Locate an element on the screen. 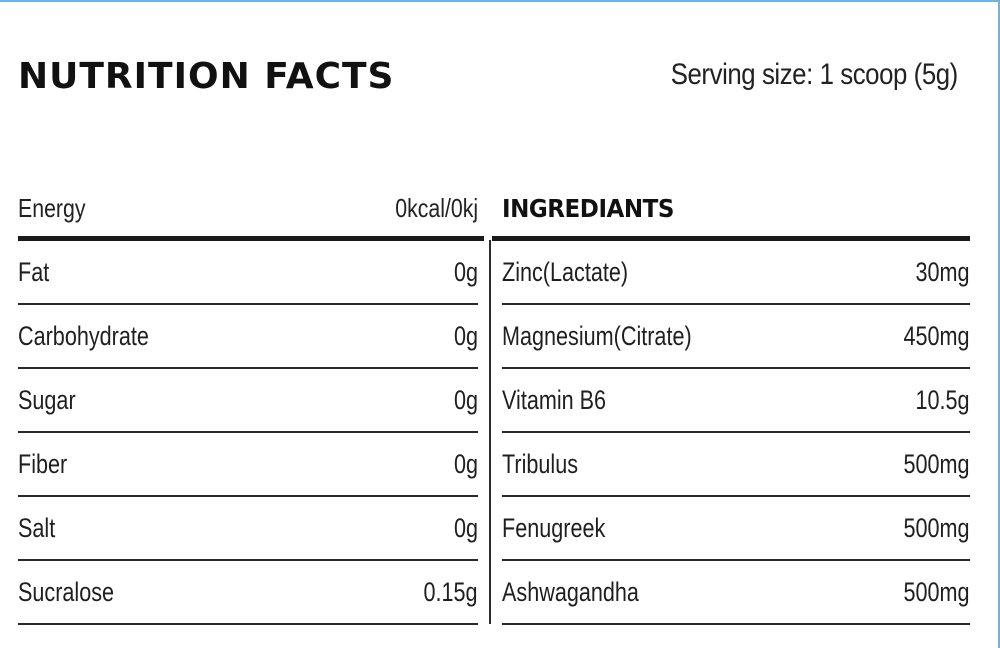 The image size is (1000, 648). ingredient-row: Fenugreek 500mg is located at coordinates (736, 529).